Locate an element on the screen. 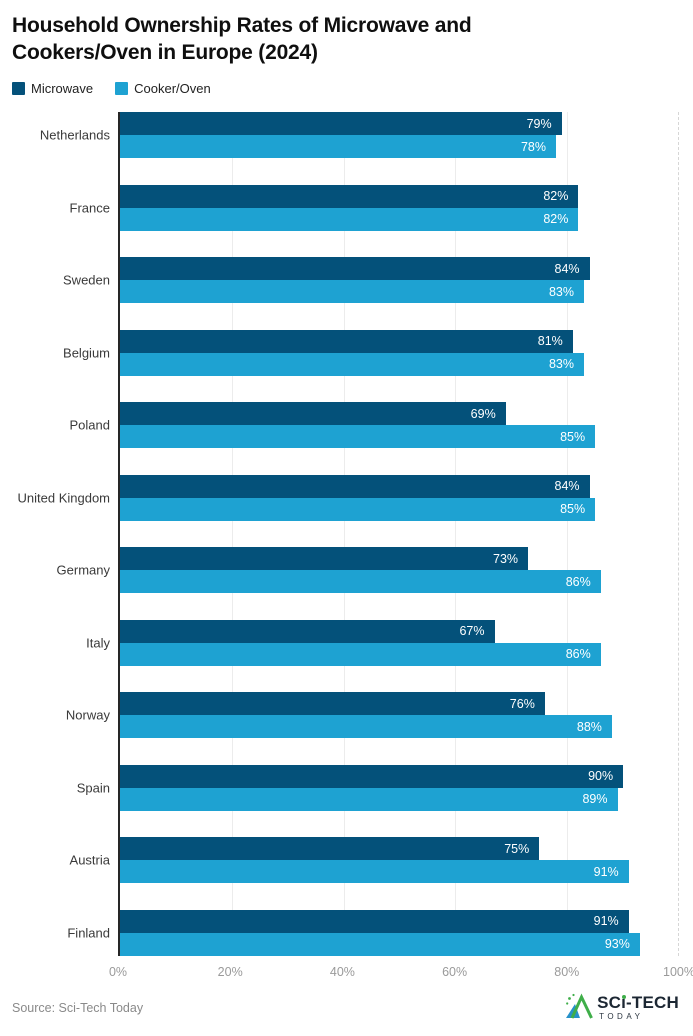  x-tick-label: 0% is located at coordinates (118, 971).